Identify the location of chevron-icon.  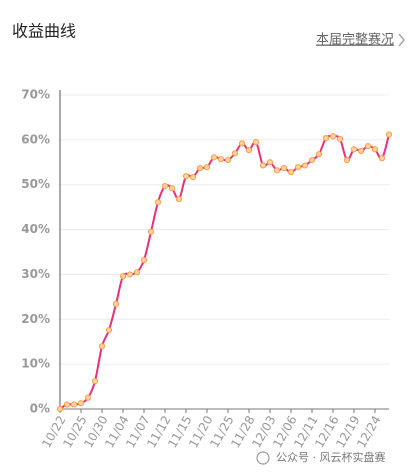
(401, 40).